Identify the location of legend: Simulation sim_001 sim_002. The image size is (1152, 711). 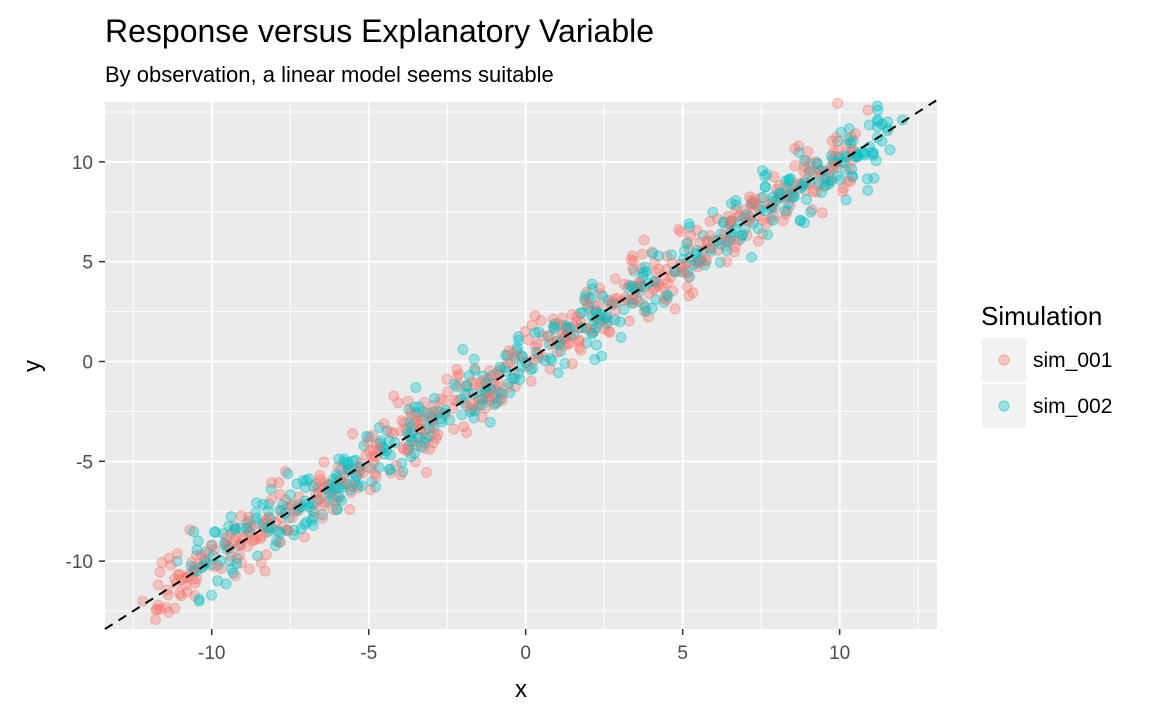
(1046, 364).